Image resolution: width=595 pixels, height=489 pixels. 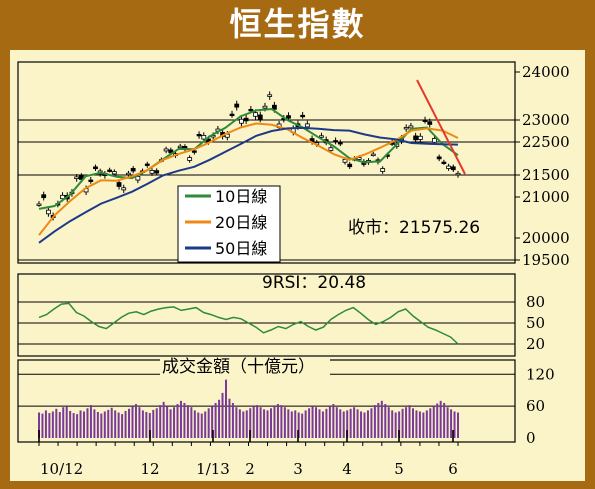 I want to click on price-axis-label: 24000, so click(x=546, y=72).